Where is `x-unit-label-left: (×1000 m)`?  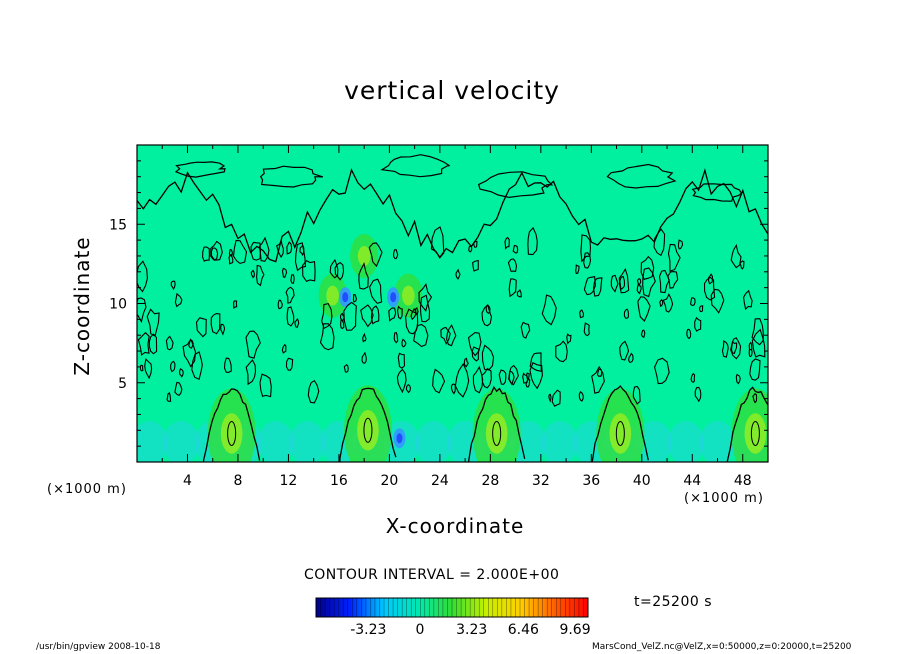 x-unit-label-left: (×1000 m) is located at coordinates (87, 489).